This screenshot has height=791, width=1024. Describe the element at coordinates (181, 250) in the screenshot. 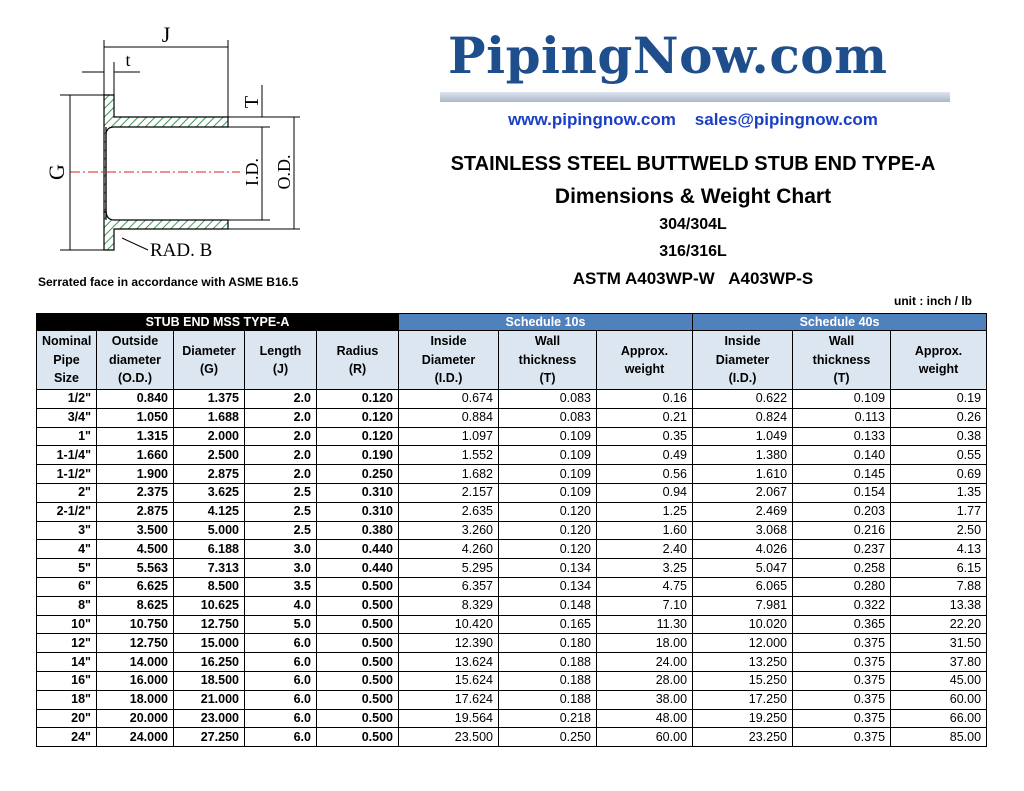

I see `label-rad: RAD. B` at that location.